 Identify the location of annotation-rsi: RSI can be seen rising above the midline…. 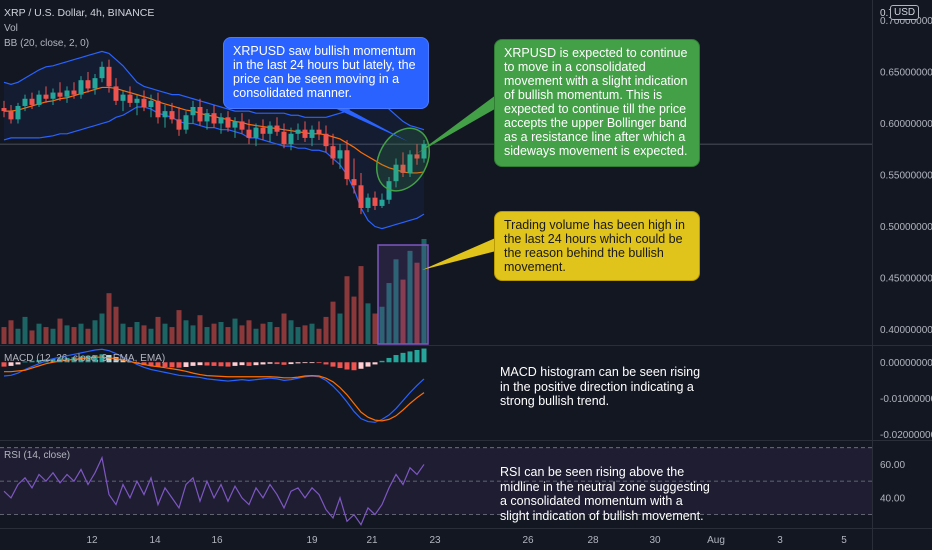
(605, 494).